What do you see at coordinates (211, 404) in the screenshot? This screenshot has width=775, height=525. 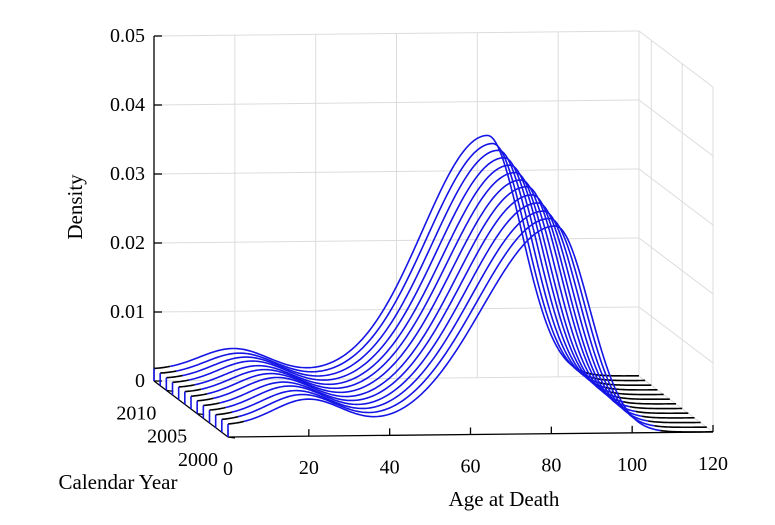 I see `series-2004-start-segment` at bounding box center [211, 404].